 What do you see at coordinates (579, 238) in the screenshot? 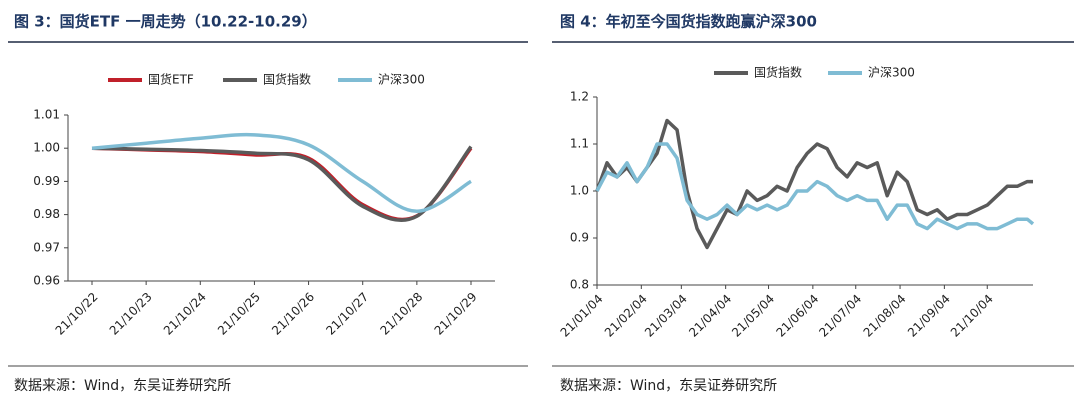
I see `y-tick-label: 0.9` at bounding box center [579, 238].